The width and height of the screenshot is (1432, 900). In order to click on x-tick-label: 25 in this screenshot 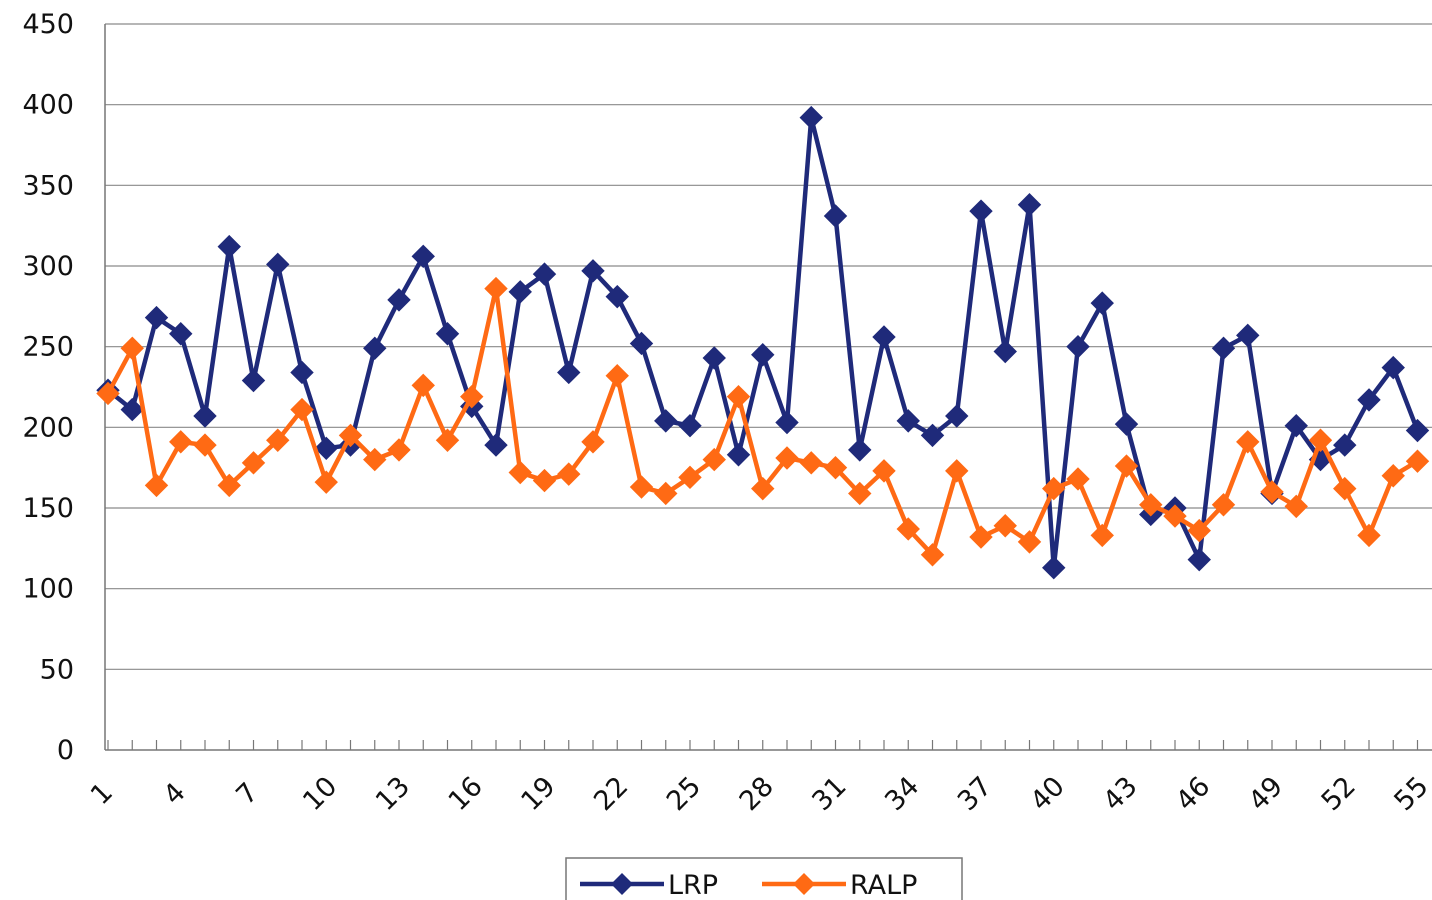, I will do `click(684, 794)`.